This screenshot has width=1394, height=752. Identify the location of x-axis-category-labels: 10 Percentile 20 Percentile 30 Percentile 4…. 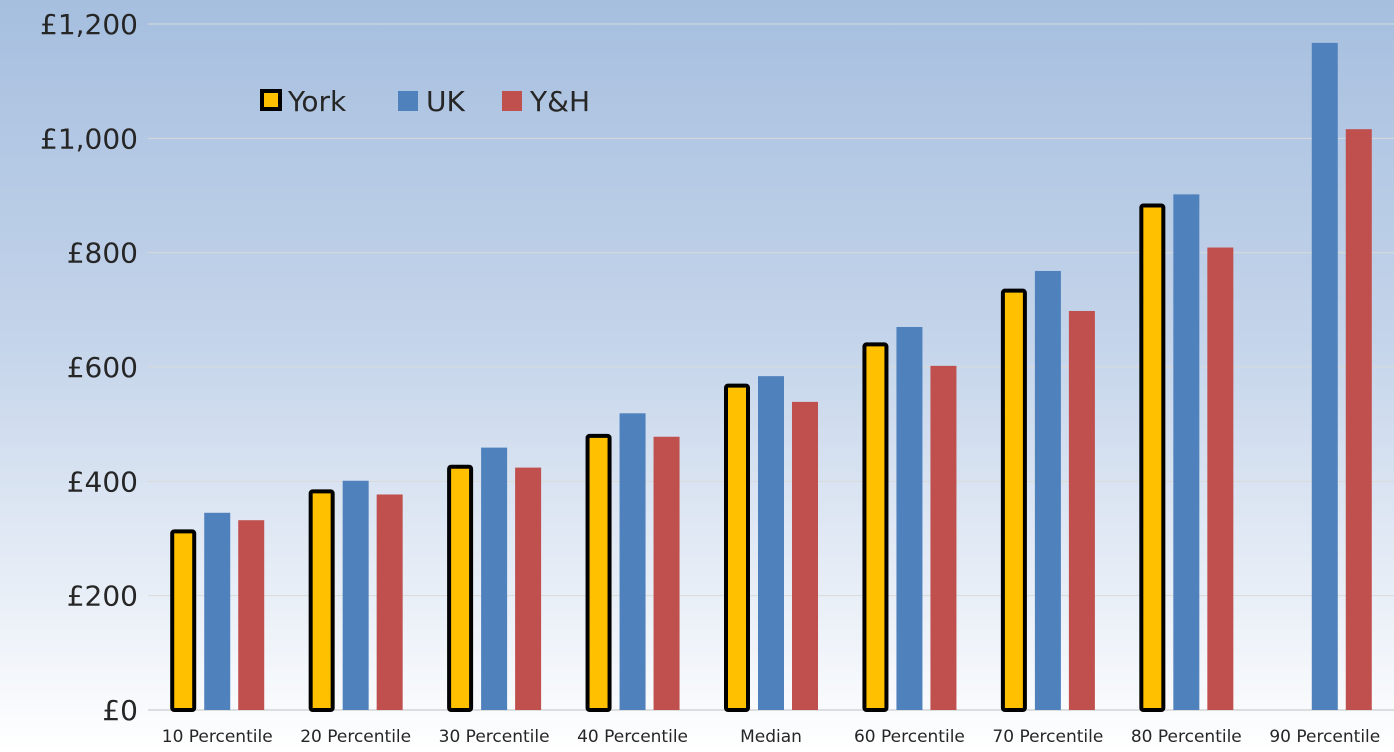
(771, 737).